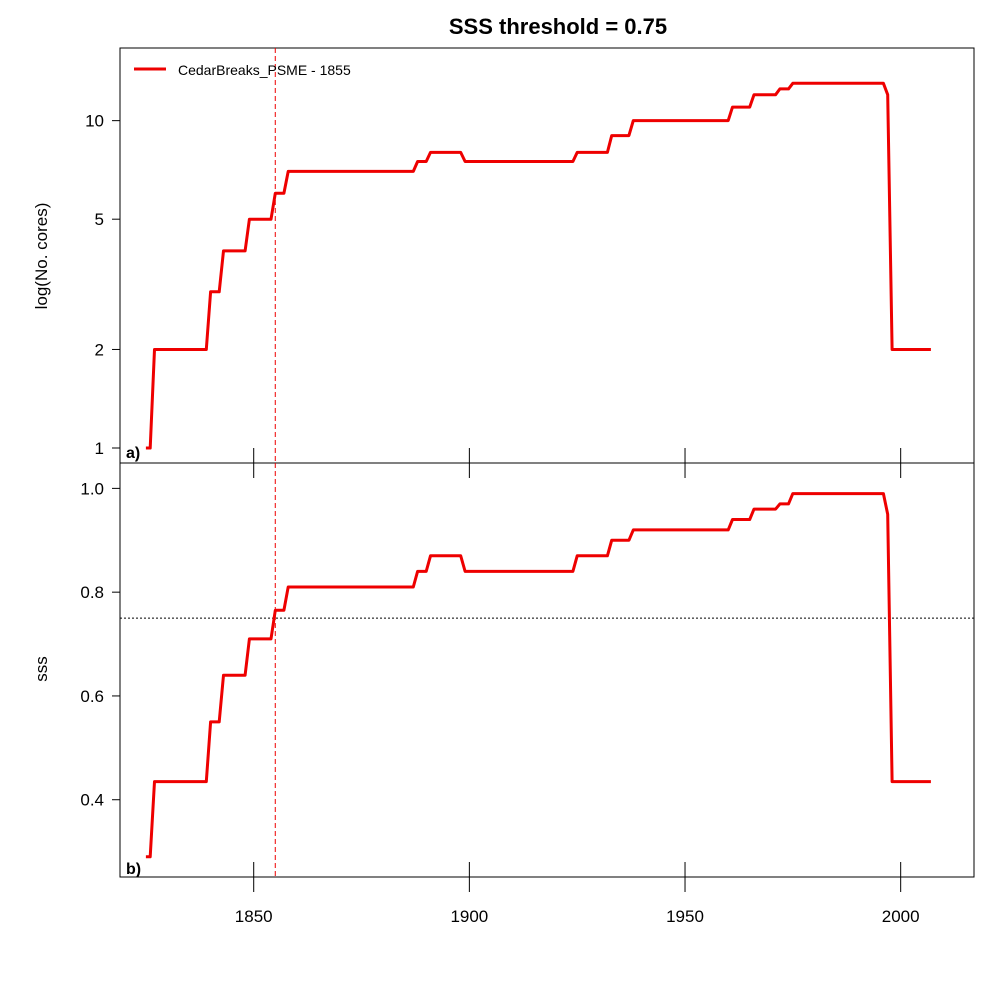  What do you see at coordinates (92, 696) in the screenshot?
I see `panel-b-y-tick-label: 0.6` at bounding box center [92, 696].